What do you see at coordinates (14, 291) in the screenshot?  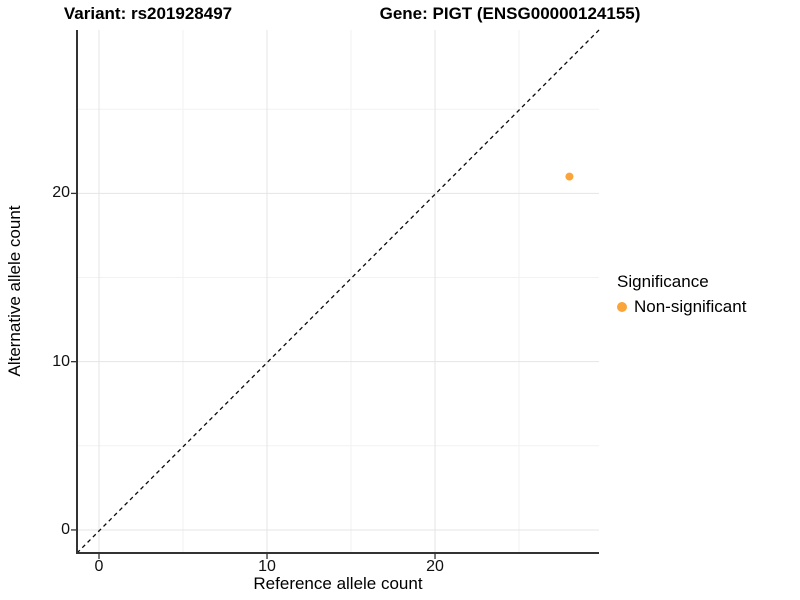 I see `y-axis-title: Alternative allele count` at bounding box center [14, 291].